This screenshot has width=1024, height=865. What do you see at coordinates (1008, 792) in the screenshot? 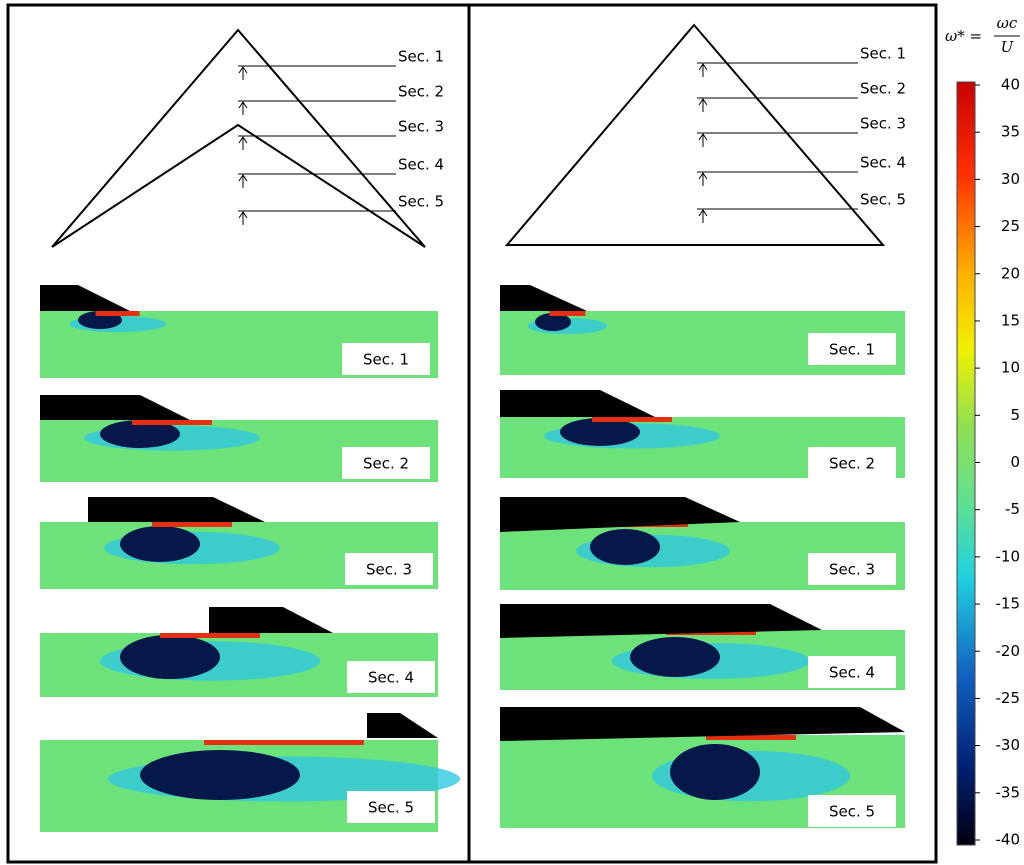
I see `colorbar-tick-label: -35` at bounding box center [1008, 792].